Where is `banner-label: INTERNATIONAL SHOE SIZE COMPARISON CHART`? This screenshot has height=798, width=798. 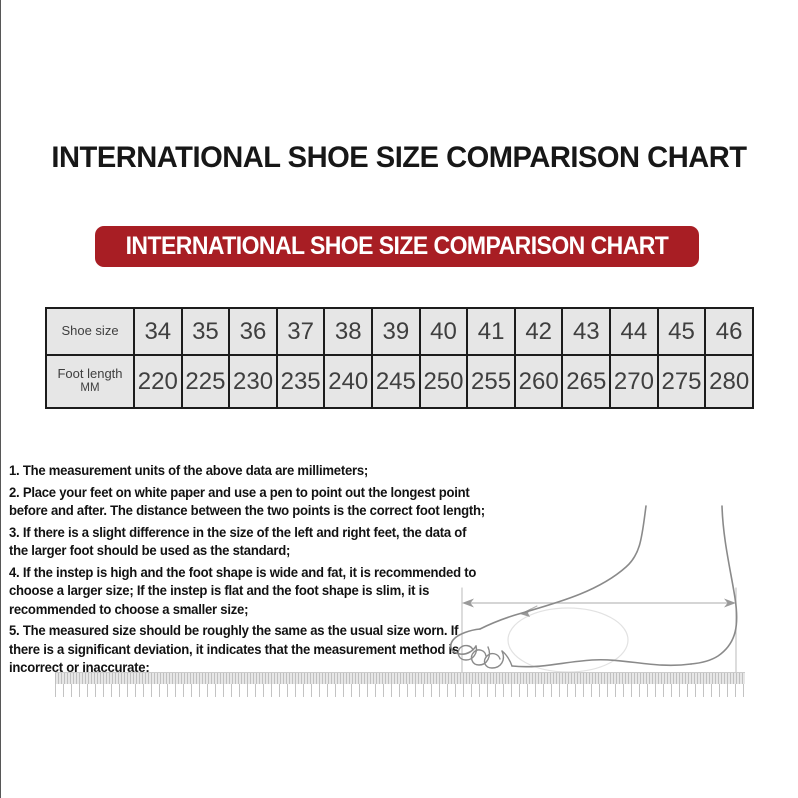 banner-label: INTERNATIONAL SHOE SIZE COMPARISON CHART is located at coordinates (397, 246).